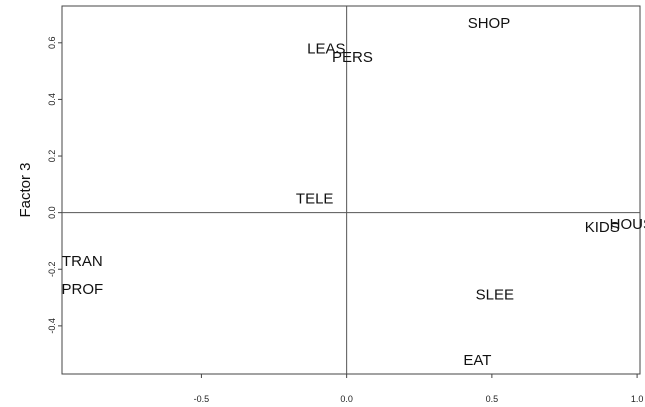  I want to click on y-axis-title: Factor 3, so click(25, 189).